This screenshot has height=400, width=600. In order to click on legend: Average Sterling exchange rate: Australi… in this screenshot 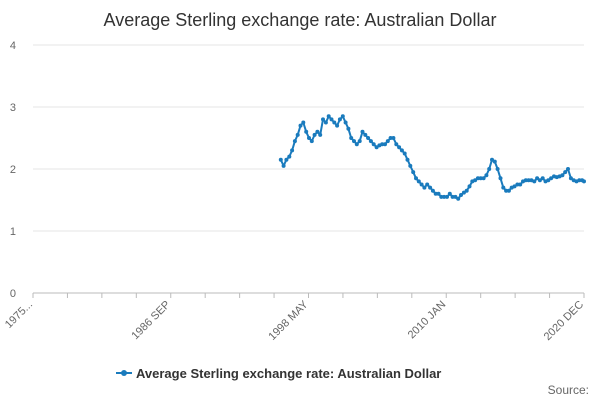, I will do `click(278, 373)`.